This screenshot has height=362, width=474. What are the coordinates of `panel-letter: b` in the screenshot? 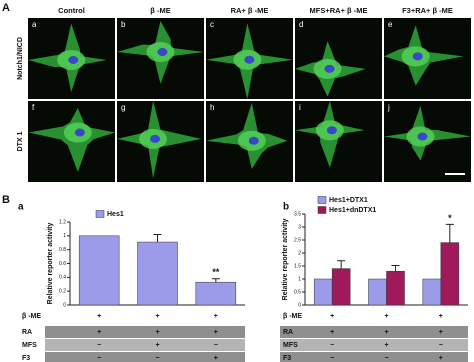 It's located at (123, 24).